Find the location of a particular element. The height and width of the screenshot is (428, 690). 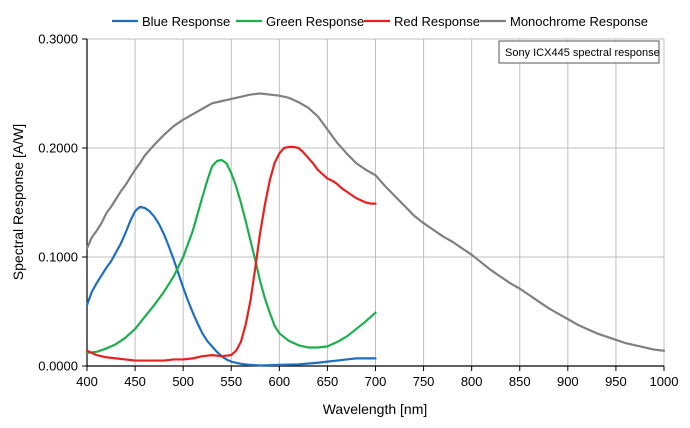

legend-green-label: Green Response is located at coordinates (315, 21).